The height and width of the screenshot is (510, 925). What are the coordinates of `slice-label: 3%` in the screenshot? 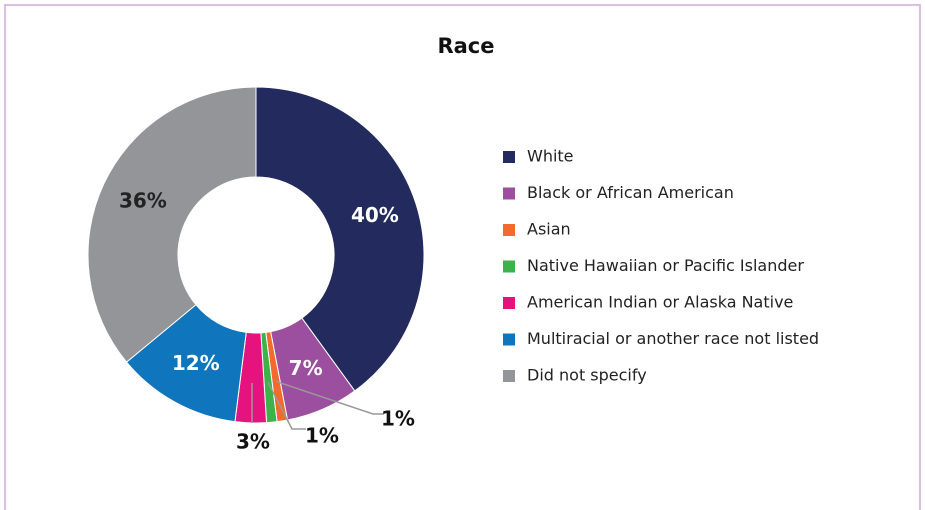 It's located at (253, 442).